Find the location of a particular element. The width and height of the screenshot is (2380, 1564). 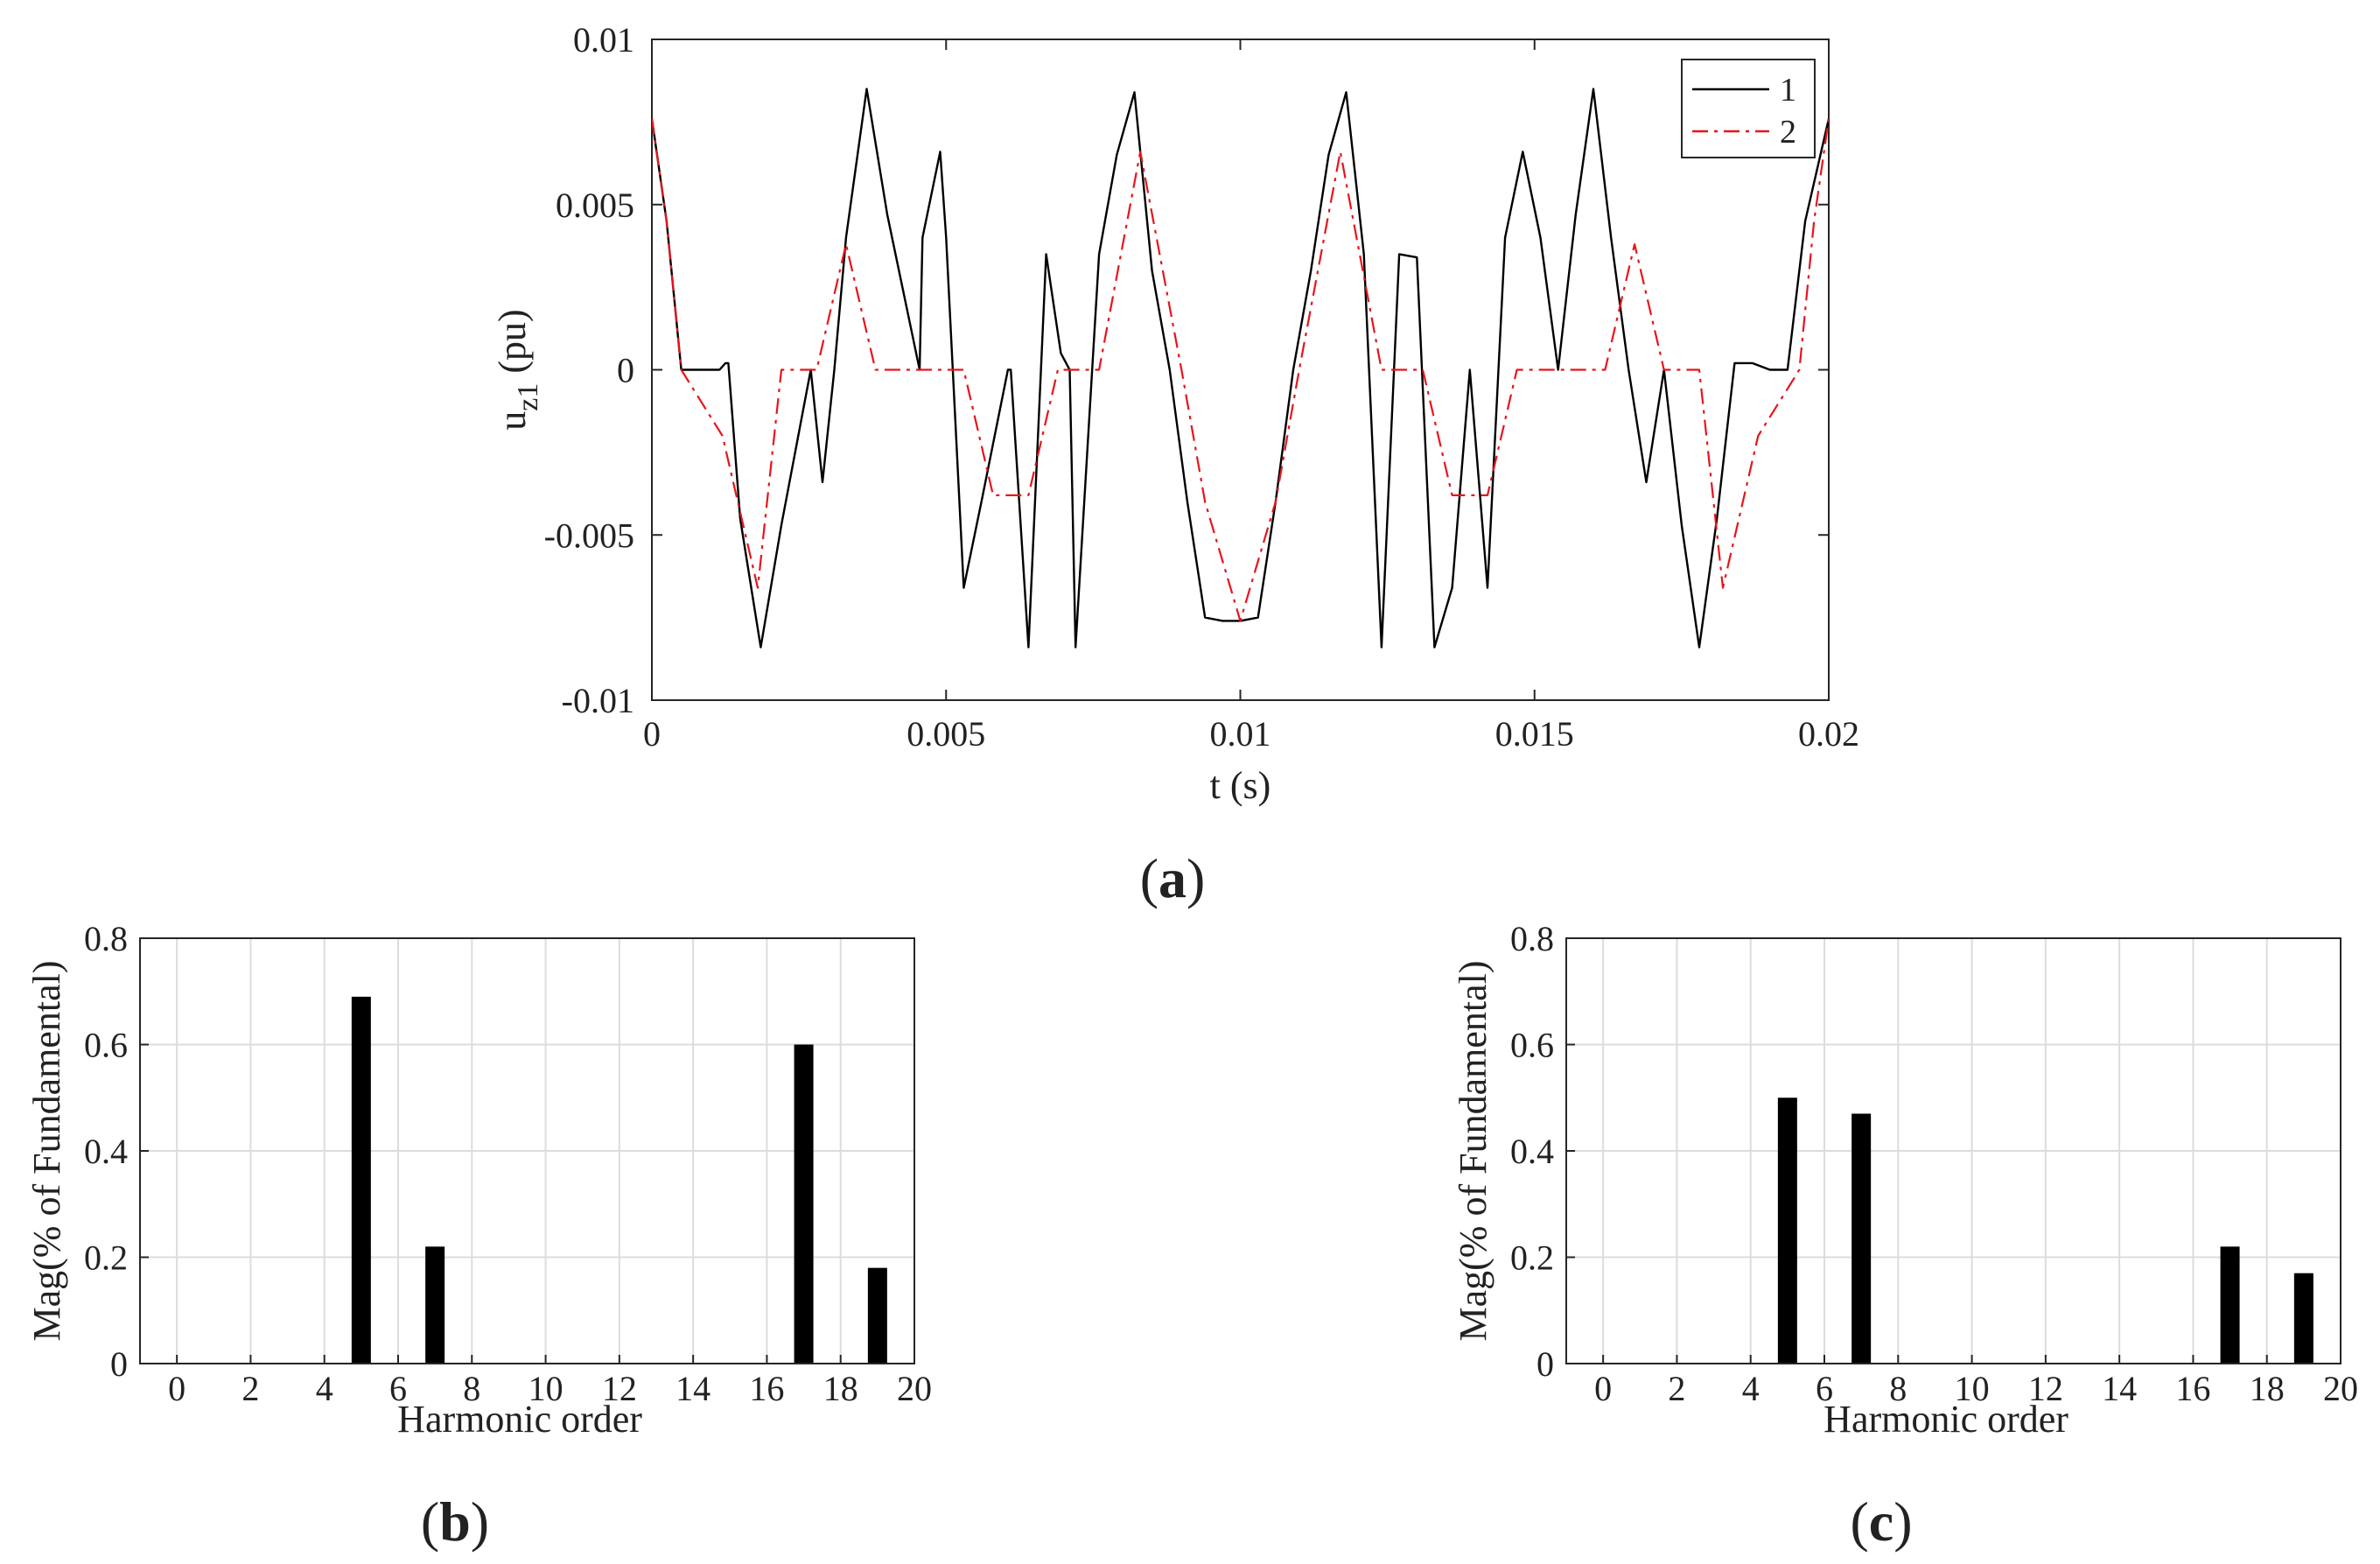

caption-a: (a) is located at coordinates (1173, 878).